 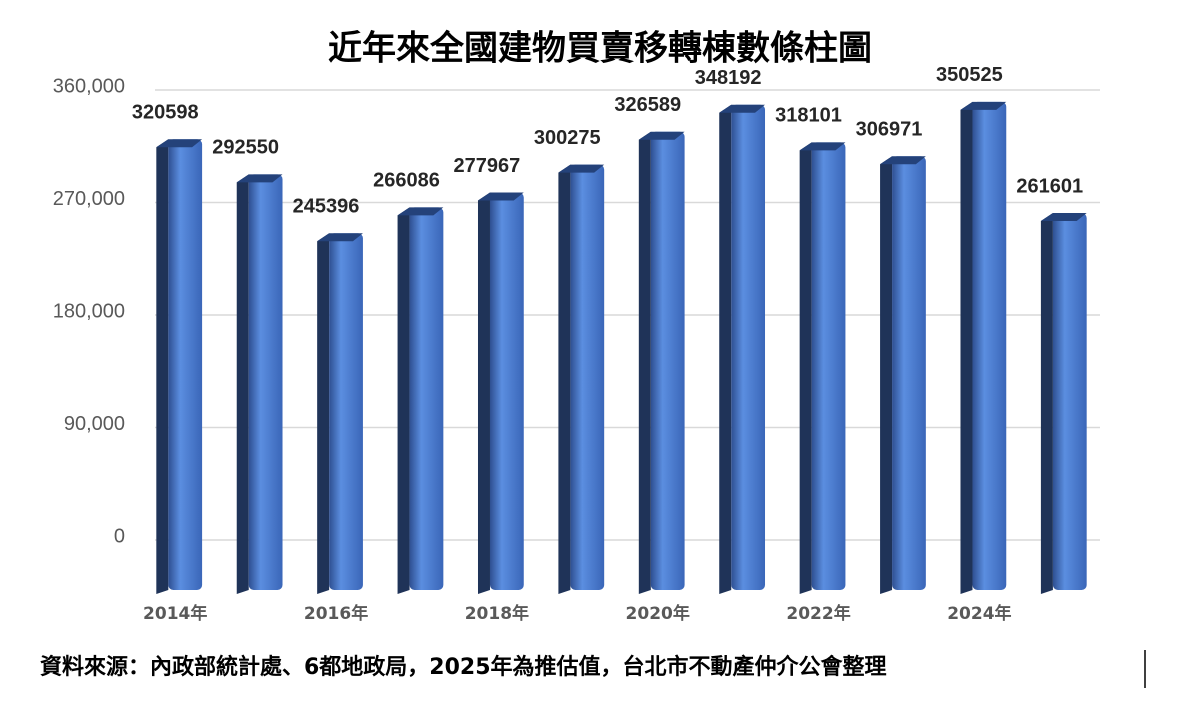 What do you see at coordinates (567, 138) in the screenshot?
I see `data-label: 300275` at bounding box center [567, 138].